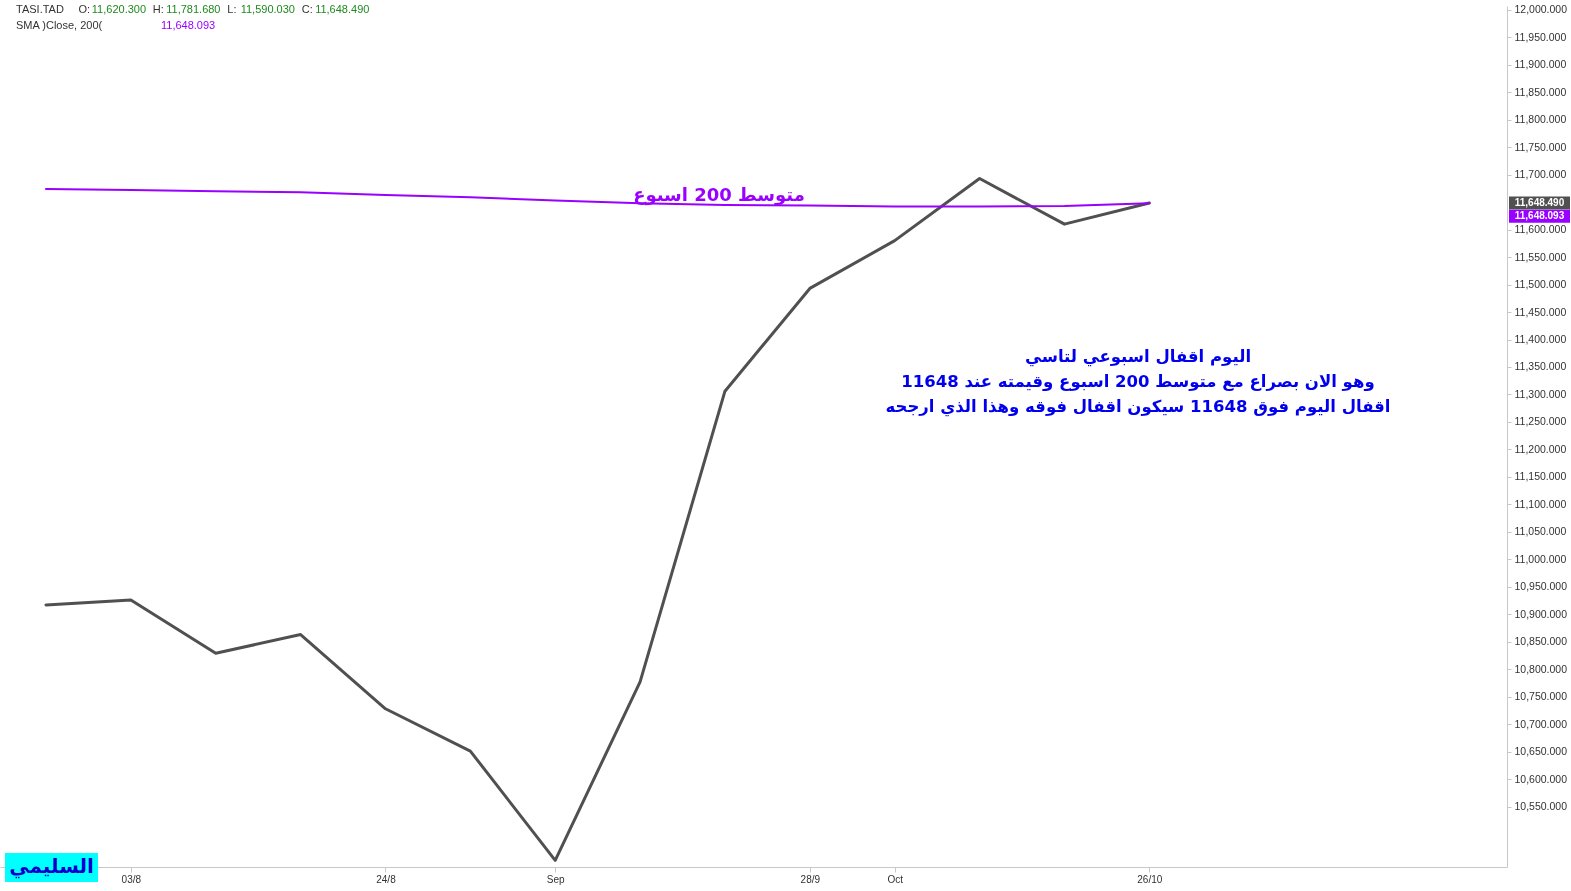 The image size is (1571, 891). What do you see at coordinates (267, 9) in the screenshot?
I see `annotation: 11,590.030` at bounding box center [267, 9].